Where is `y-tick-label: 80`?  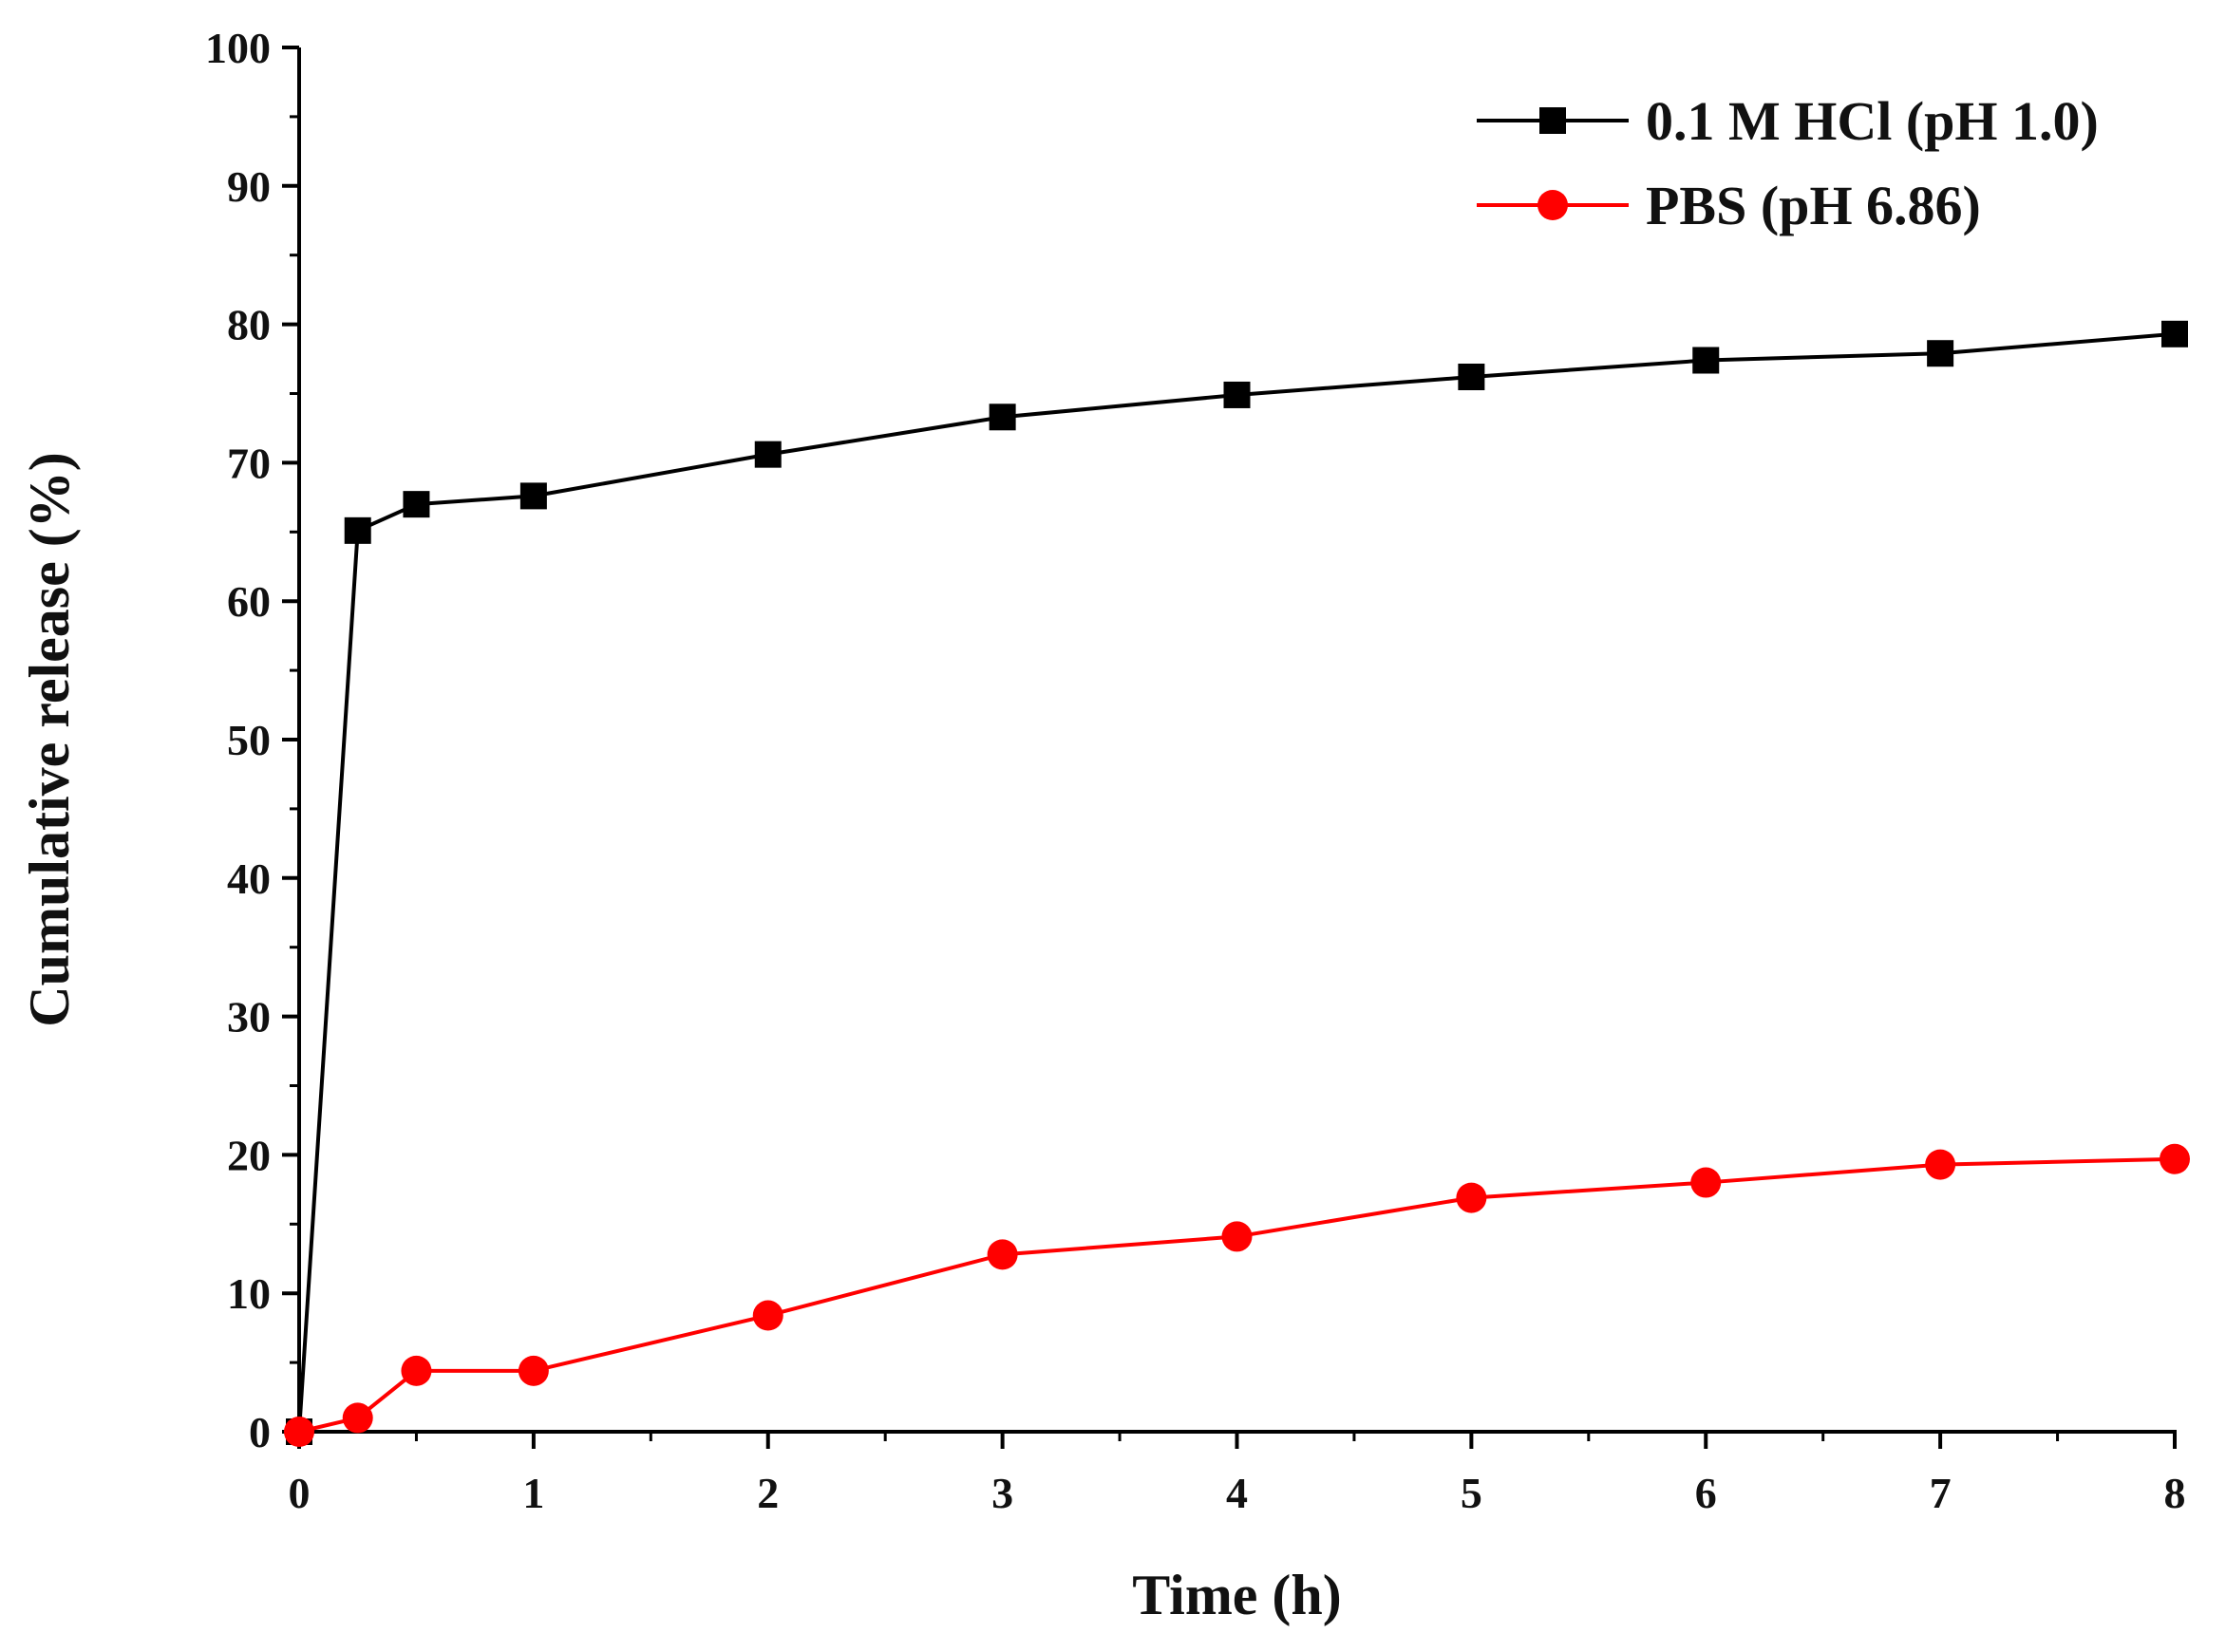
y-tick-label: 80 is located at coordinates (249, 325).